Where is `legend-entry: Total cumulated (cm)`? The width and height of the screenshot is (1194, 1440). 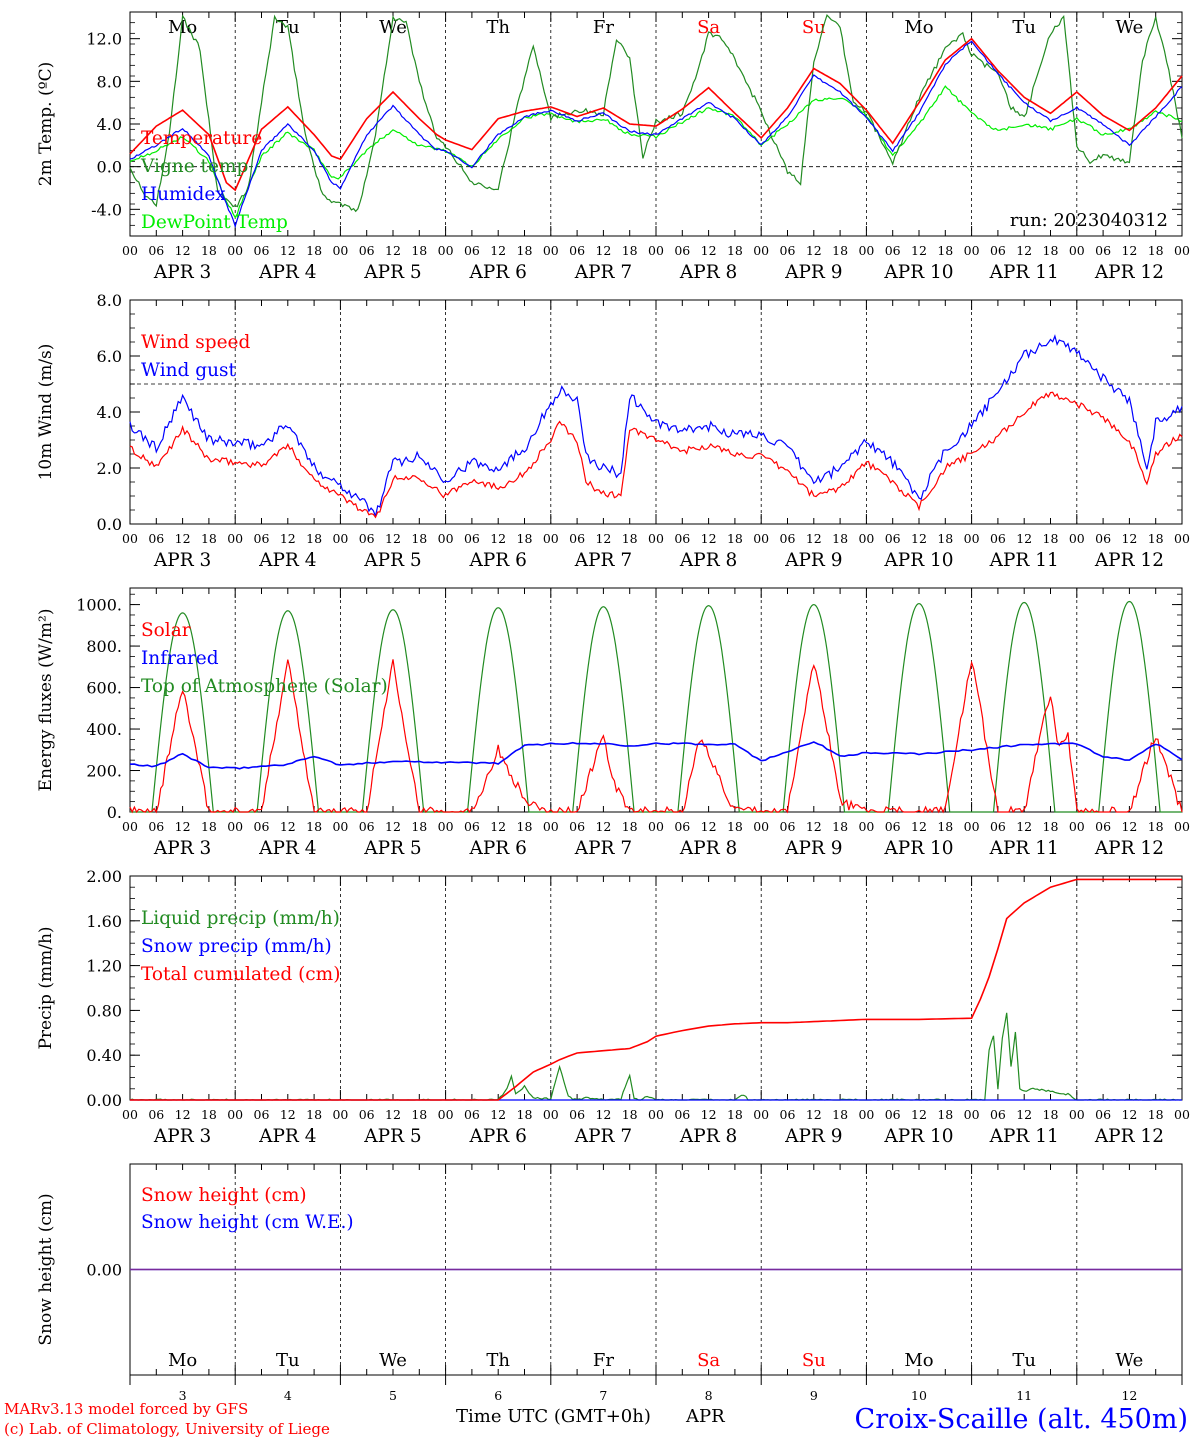
legend-entry: Total cumulated (cm) is located at coordinates (240, 974).